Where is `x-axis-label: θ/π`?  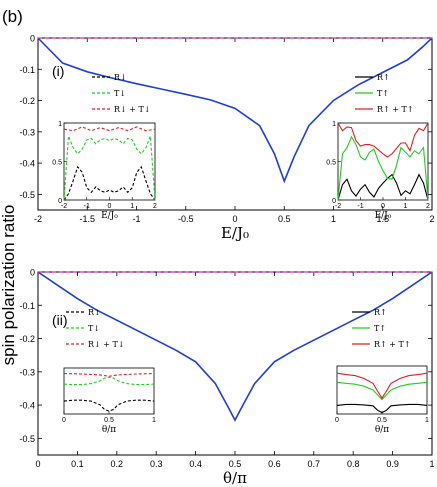
x-axis-label: θ/π is located at coordinates (235, 478).